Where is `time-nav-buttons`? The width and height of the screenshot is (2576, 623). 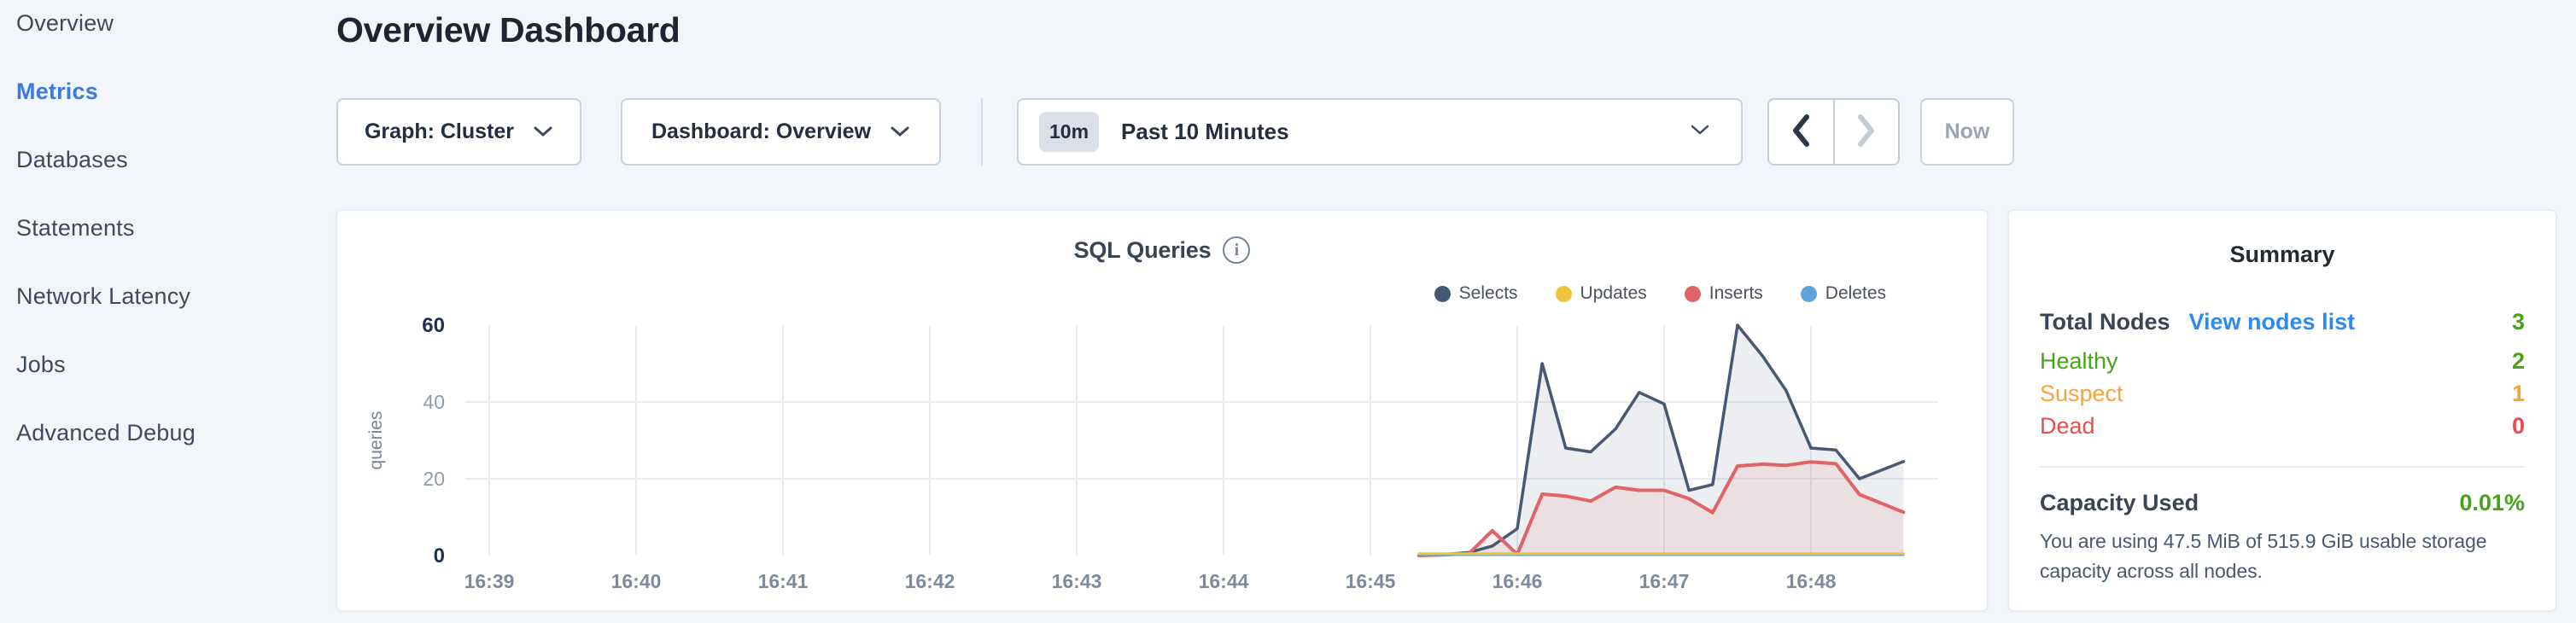 time-nav-buttons is located at coordinates (1833, 132).